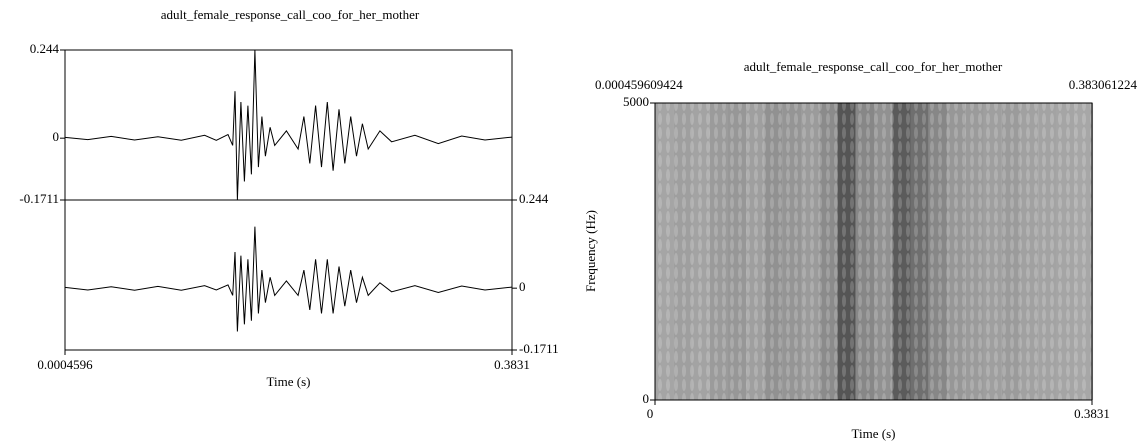 This screenshot has height=445, width=1142. What do you see at coordinates (1103, 84) in the screenshot?
I see `range-label: 0.383061224` at bounding box center [1103, 84].